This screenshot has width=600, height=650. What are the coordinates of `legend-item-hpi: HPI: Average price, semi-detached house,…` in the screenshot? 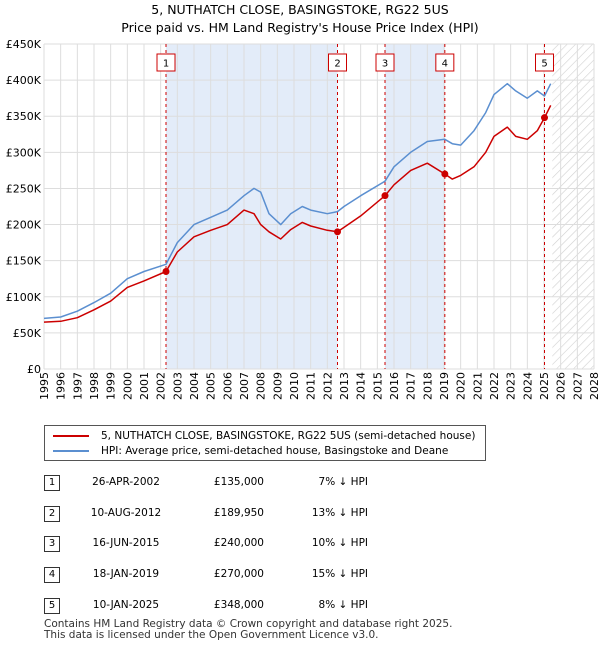 It's located at (250, 451).